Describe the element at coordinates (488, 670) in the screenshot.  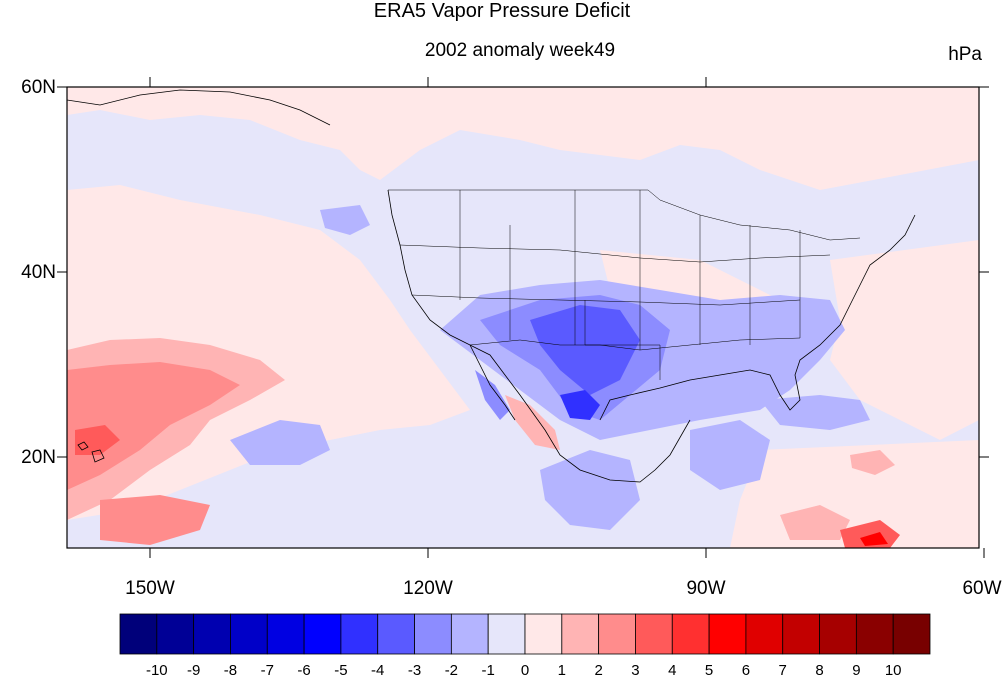
I see `colorbar-label: -1` at that location.